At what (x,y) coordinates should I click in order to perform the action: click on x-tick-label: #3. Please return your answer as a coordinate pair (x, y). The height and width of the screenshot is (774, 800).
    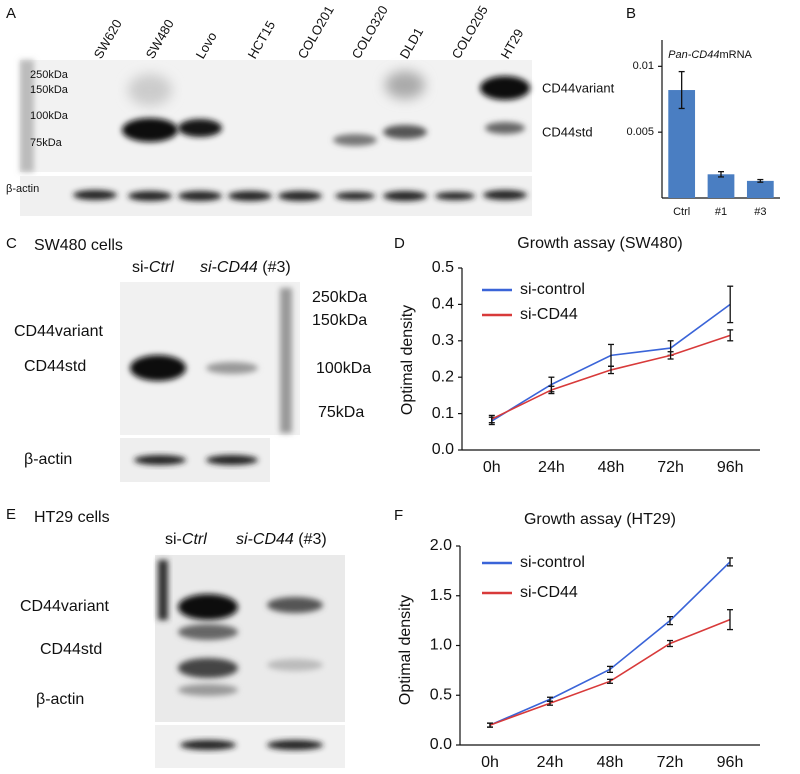
    Looking at the image, I should click on (760, 212).